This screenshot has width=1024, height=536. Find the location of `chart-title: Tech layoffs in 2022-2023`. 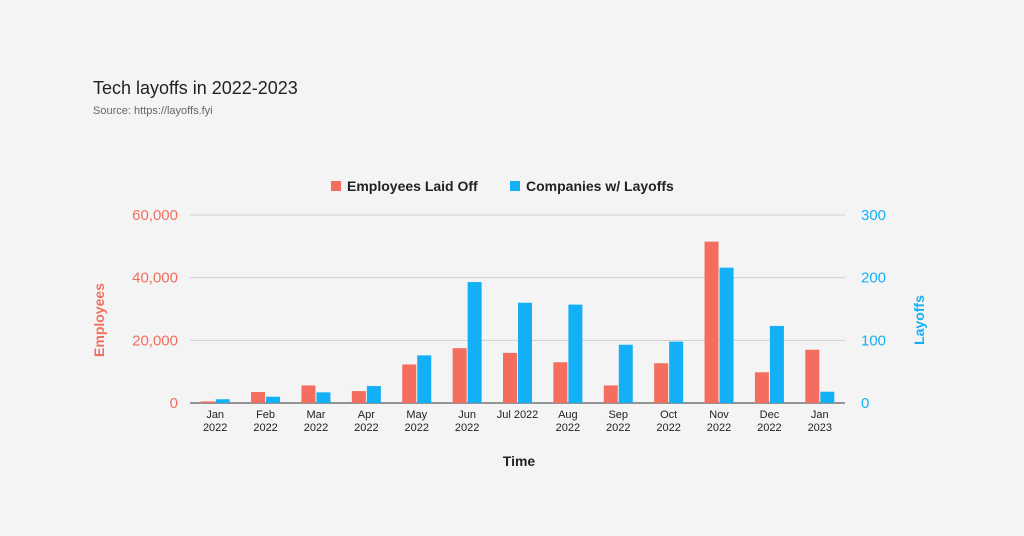

chart-title: Tech layoffs in 2022-2023 is located at coordinates (195, 88).